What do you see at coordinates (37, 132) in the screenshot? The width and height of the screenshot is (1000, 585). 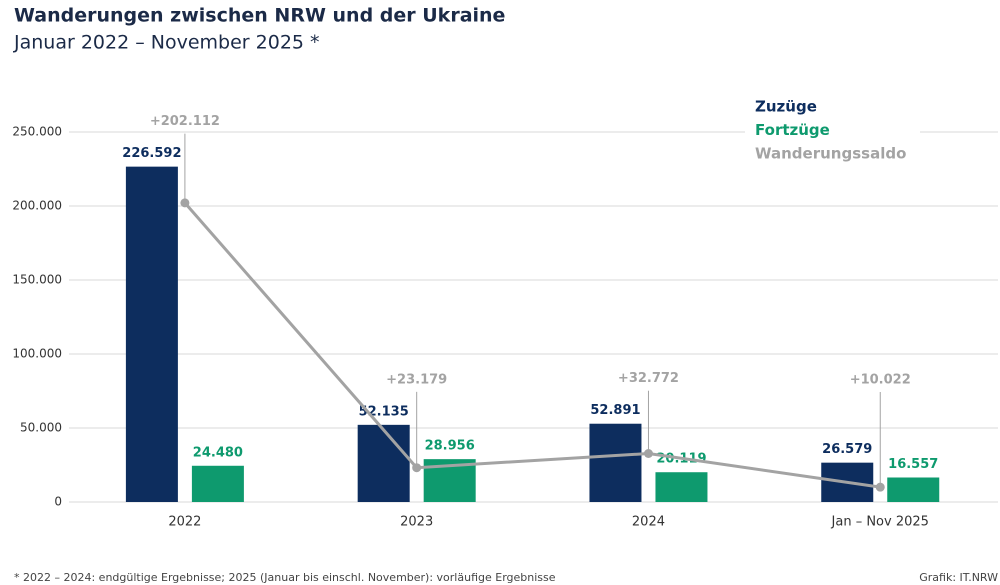 I see `y-tick-label: 250.000` at bounding box center [37, 132].